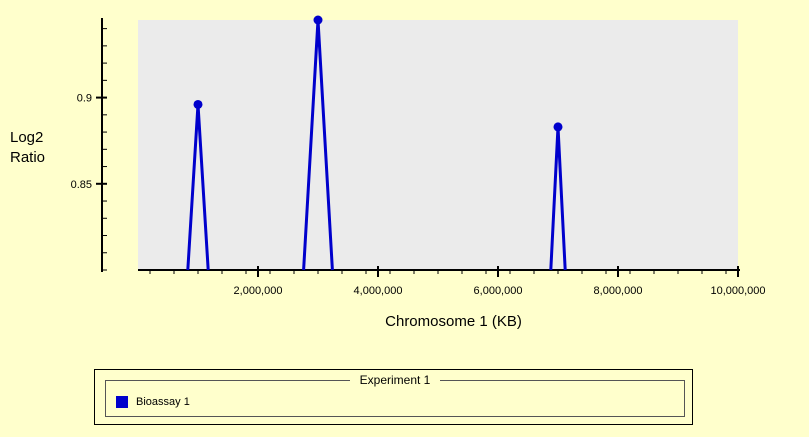 The image size is (809, 437). I want to click on x-tick-label: 6,000,000, so click(498, 291).